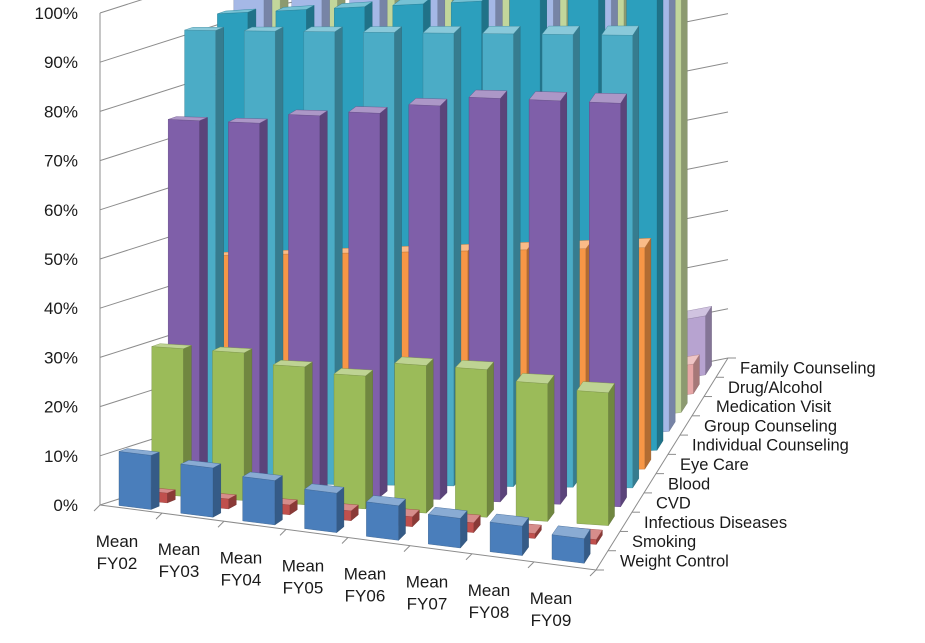 The width and height of the screenshot is (925, 643). I want to click on series-label: Medication Visit, so click(774, 407).